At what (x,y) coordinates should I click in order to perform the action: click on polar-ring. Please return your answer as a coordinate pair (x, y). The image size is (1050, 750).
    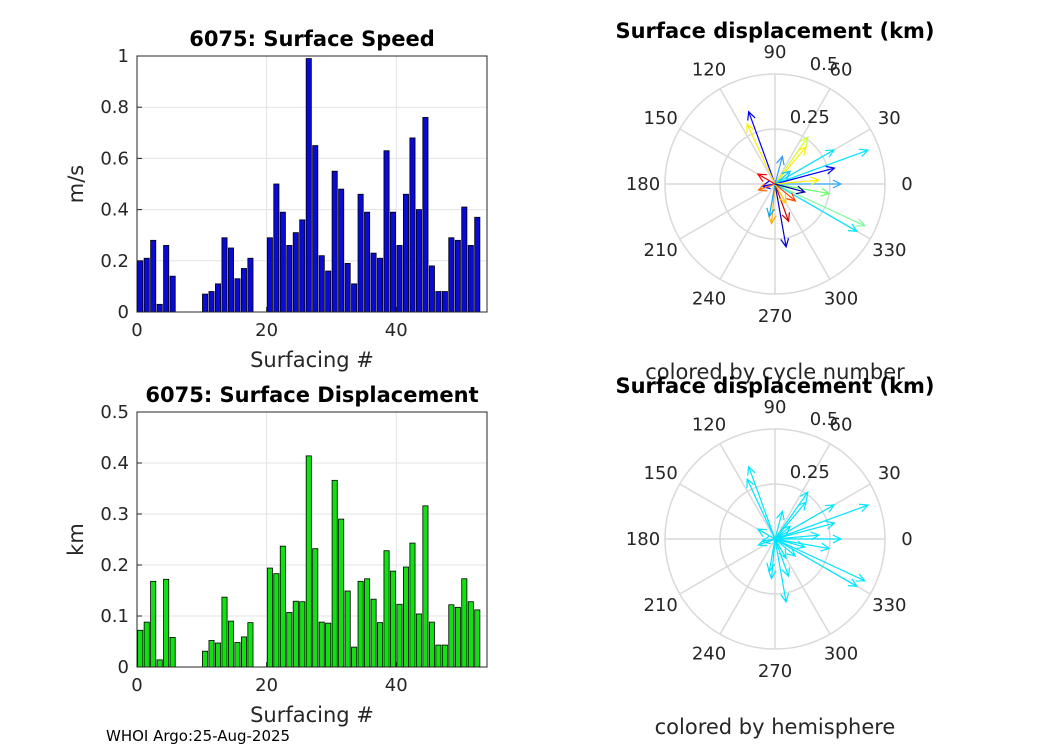
    Looking at the image, I should click on (775, 539).